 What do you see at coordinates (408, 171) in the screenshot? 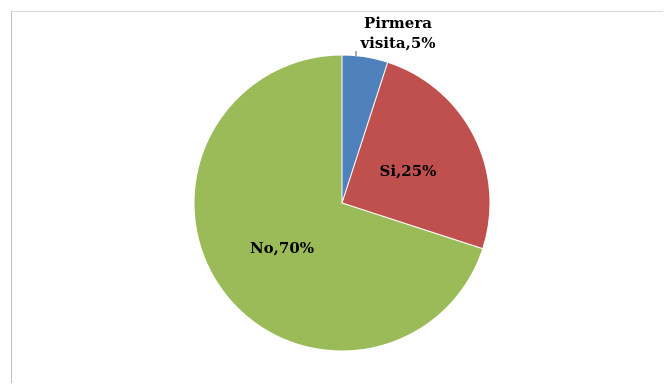
I see `data-label-si: Si,25%` at bounding box center [408, 171].